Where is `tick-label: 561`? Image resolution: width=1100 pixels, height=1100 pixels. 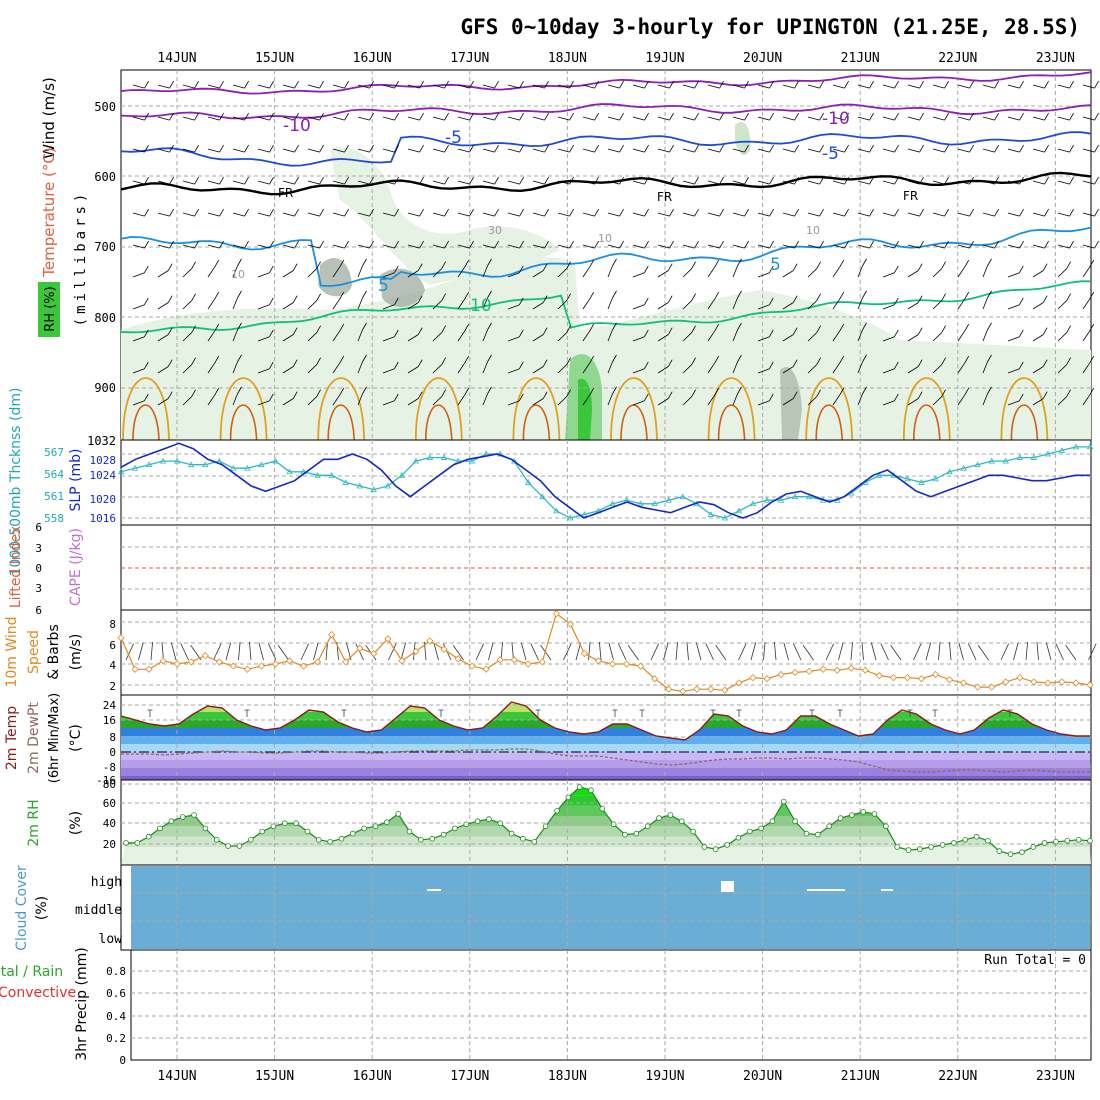
tick-label: 561 is located at coordinates (54, 496).